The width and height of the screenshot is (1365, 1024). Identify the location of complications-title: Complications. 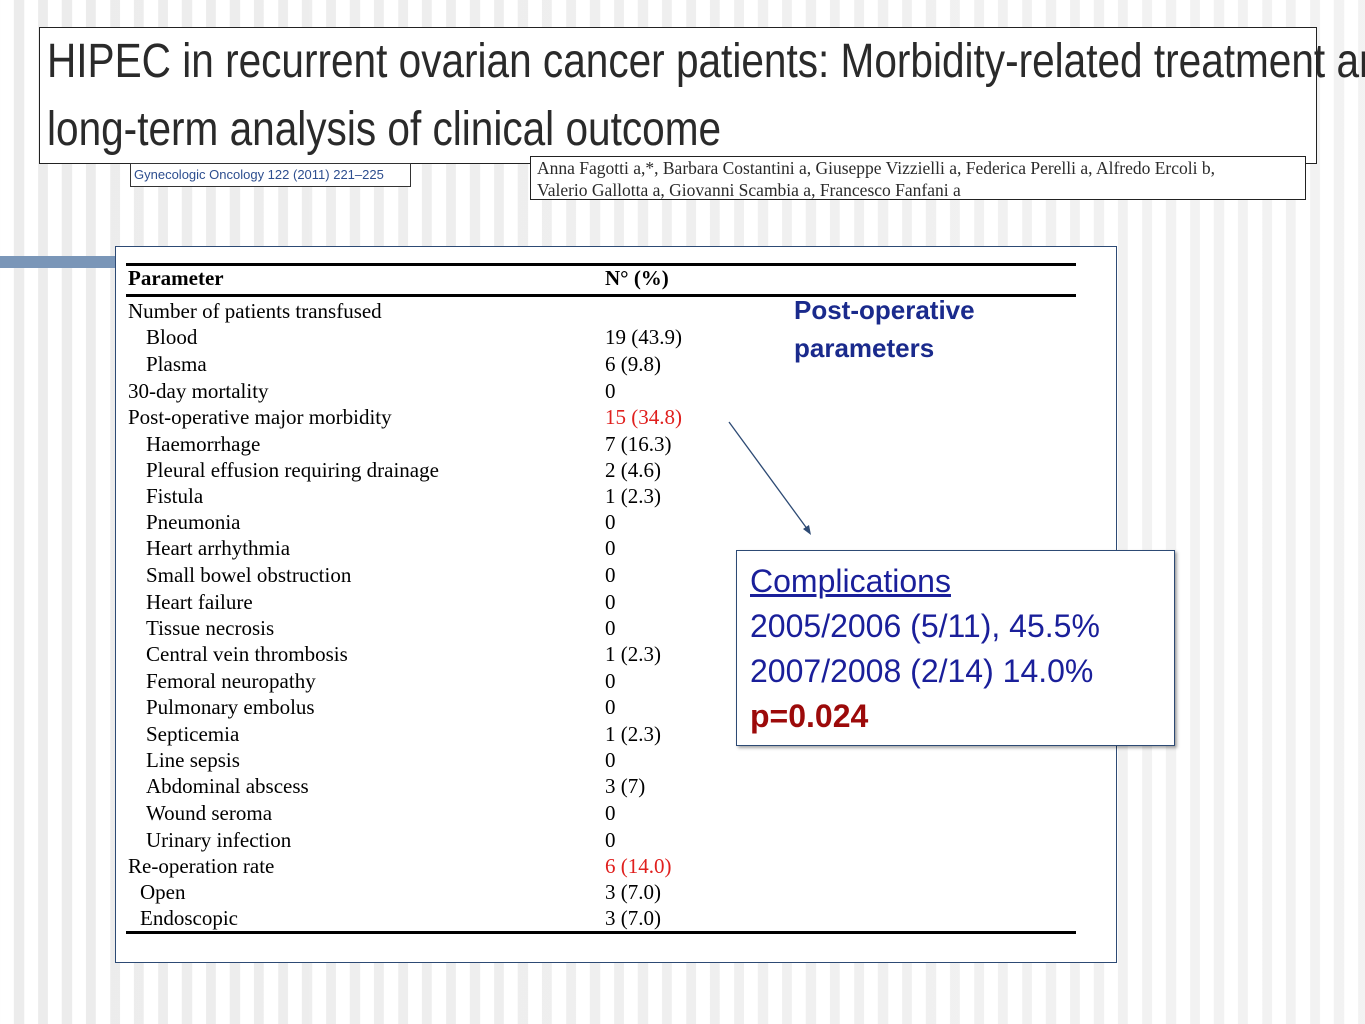
(850, 581).